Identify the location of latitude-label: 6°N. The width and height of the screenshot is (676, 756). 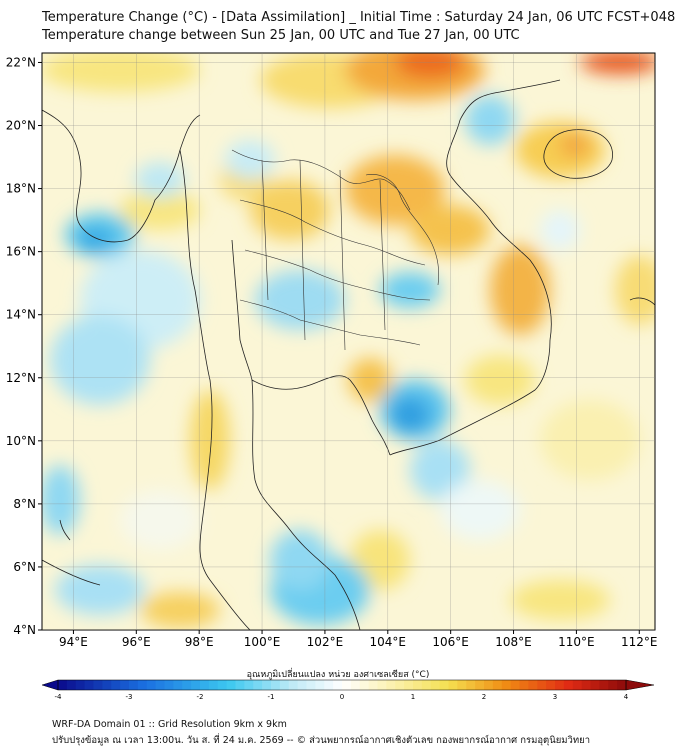
(24, 567).